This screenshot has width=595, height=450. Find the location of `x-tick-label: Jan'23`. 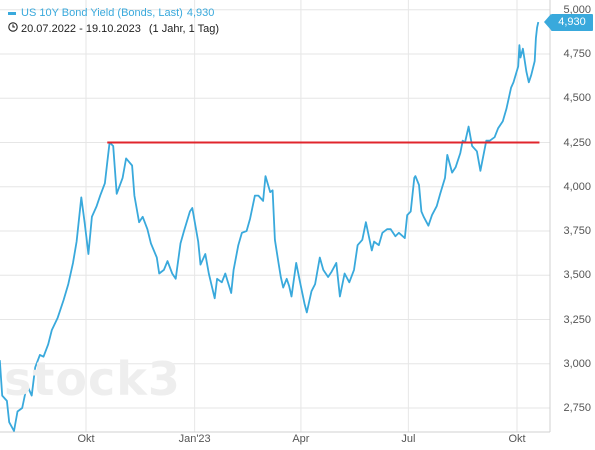

x-tick-label: Jan'23 is located at coordinates (194, 439).